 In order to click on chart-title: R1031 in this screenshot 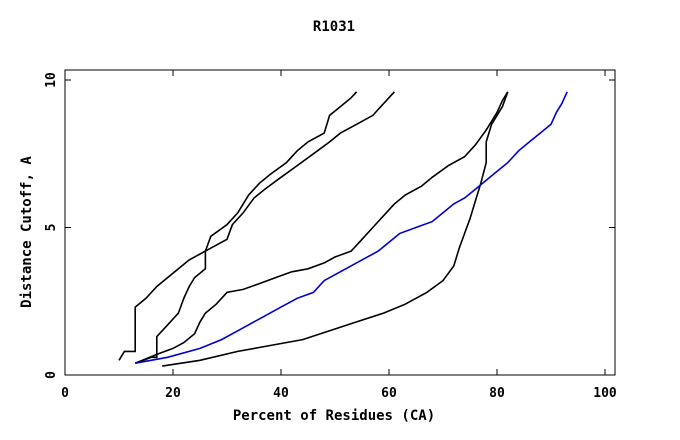, I will do `click(334, 27)`.